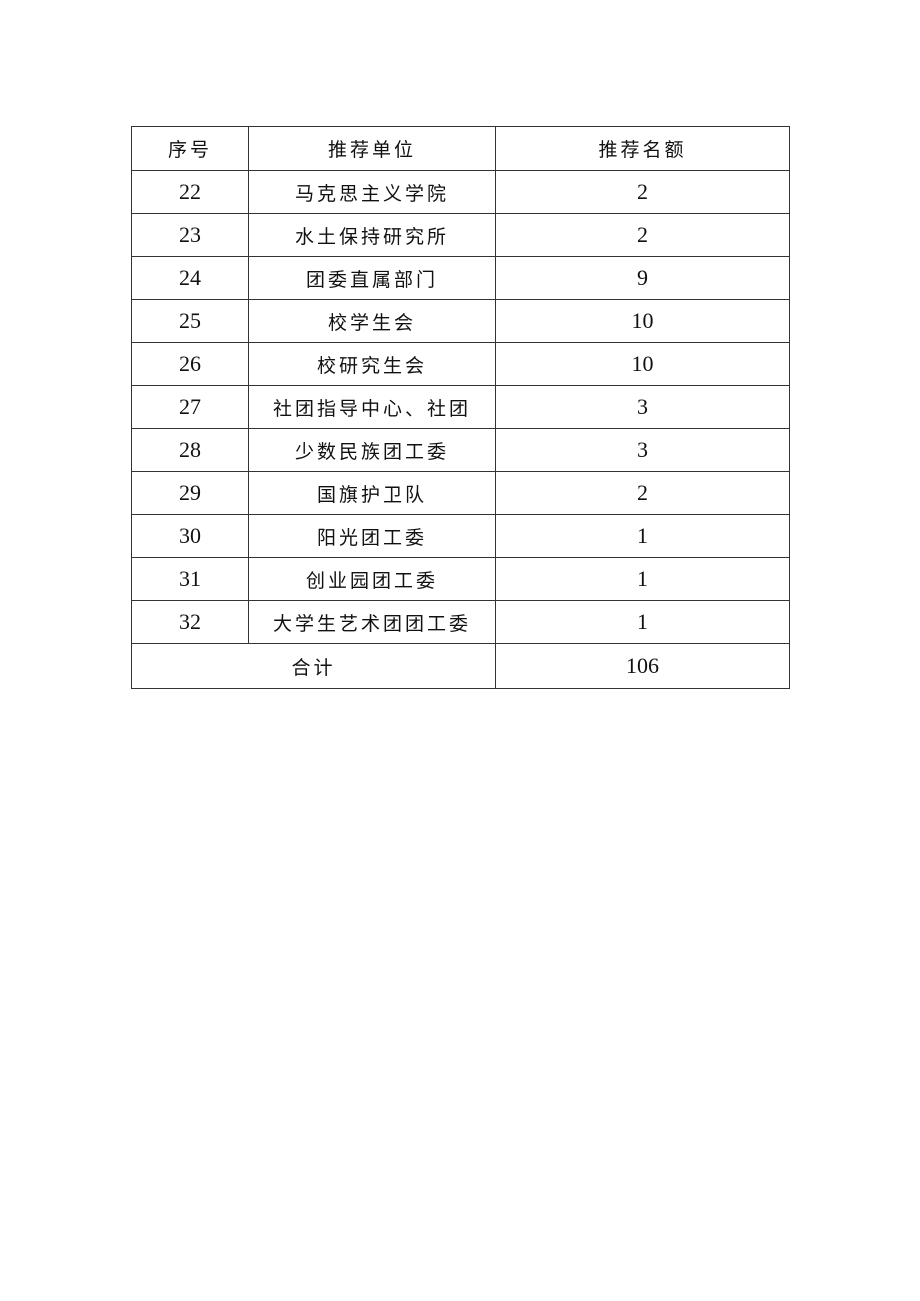 The image size is (920, 1301). Describe the element at coordinates (372, 579) in the screenshot. I see `row-unit: 创业园团工委` at that location.